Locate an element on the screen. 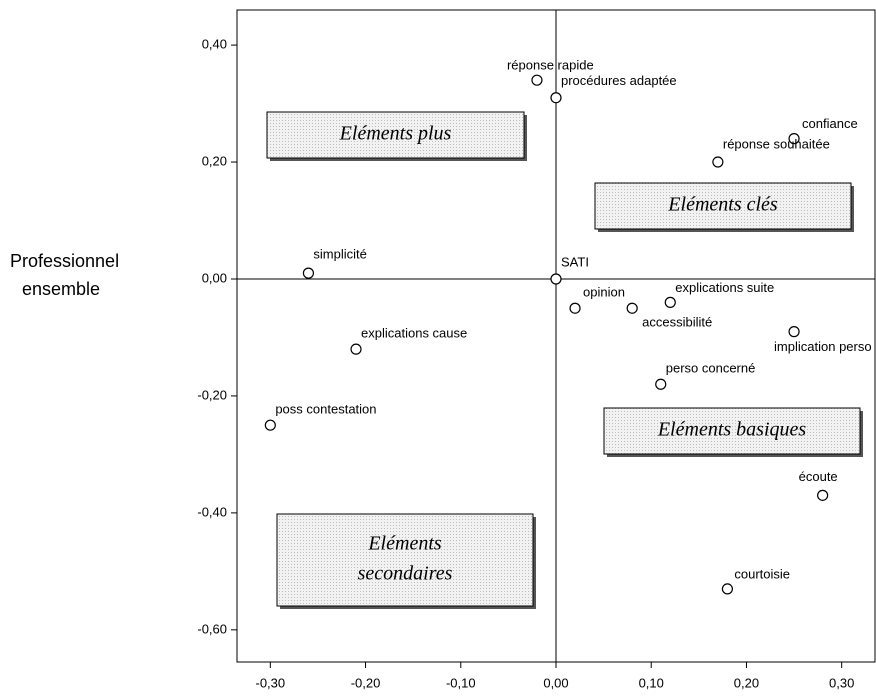 This screenshot has width=876, height=696. point-label: accessibilité is located at coordinates (677, 322).